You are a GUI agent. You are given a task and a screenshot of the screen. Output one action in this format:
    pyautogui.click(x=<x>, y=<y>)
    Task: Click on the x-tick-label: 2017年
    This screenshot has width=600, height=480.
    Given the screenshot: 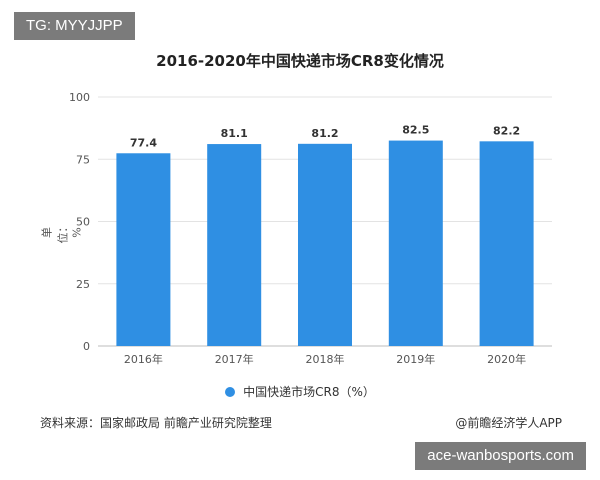 What is the action you would take?
    pyautogui.click(x=234, y=359)
    